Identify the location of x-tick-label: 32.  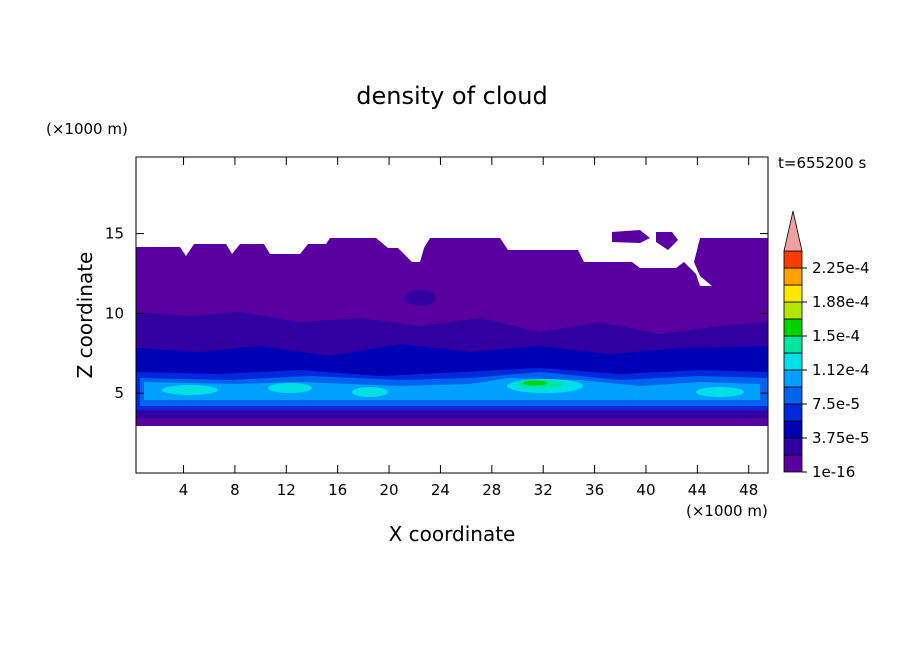
(543, 490).